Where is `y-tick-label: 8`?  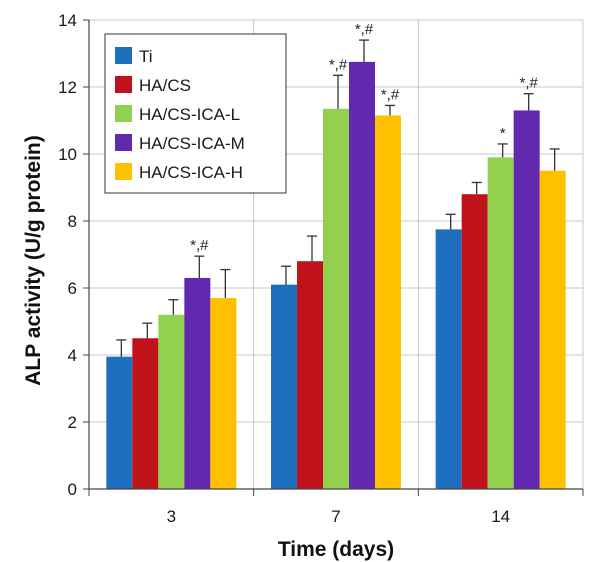
y-tick-label: 8 is located at coordinates (72, 221).